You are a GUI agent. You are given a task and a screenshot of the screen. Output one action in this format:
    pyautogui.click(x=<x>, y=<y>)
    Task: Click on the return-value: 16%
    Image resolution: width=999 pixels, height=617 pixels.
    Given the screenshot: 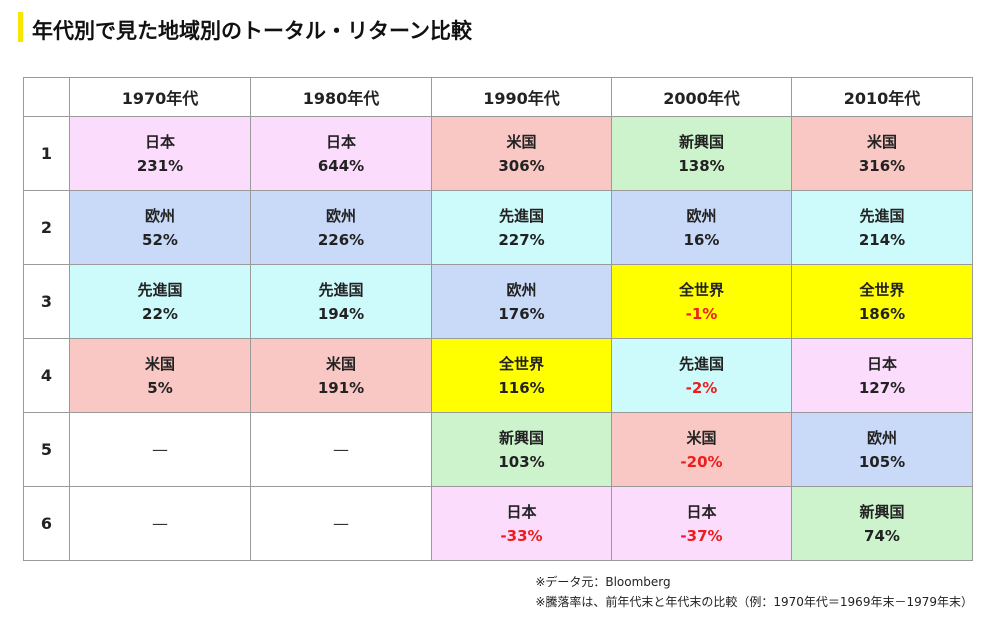 What is the action you would take?
    pyautogui.click(x=701, y=239)
    